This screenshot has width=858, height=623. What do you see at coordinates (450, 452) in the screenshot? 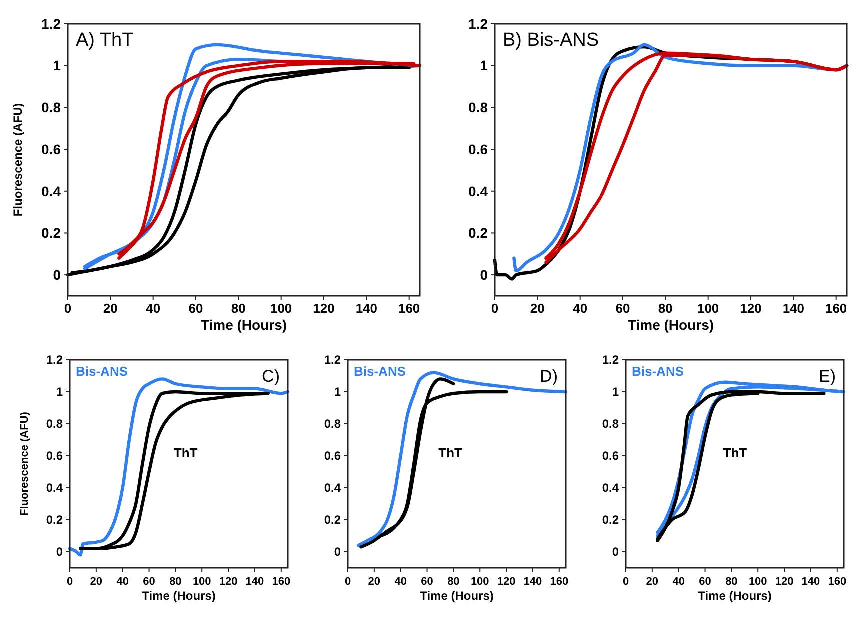
I see `series-label: ThT` at bounding box center [450, 452].